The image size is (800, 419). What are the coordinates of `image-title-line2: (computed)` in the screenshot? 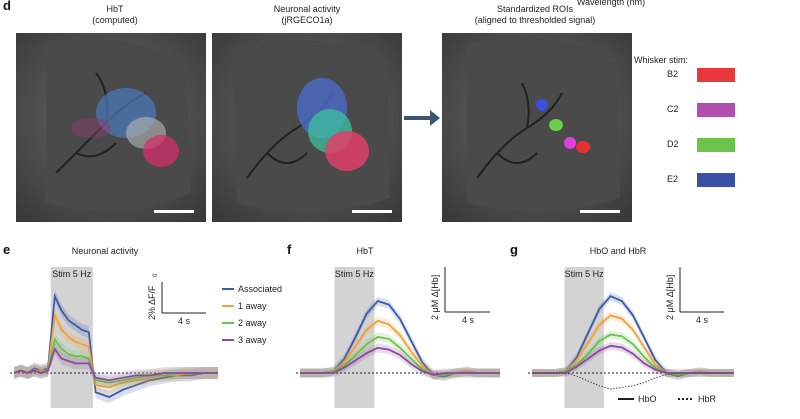 It's located at (115, 20).